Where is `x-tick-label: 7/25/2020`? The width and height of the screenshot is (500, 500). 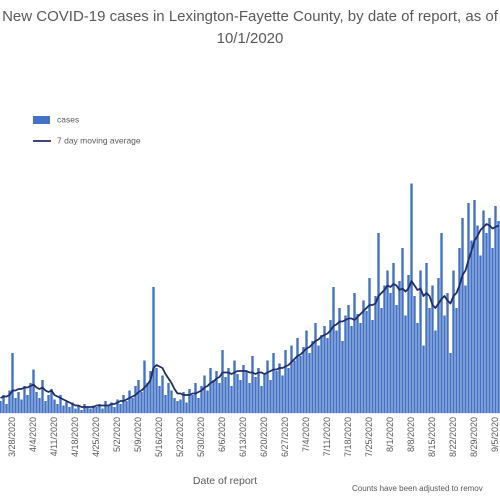
x-tick-label: 7/25/2020 is located at coordinates (369, 437).